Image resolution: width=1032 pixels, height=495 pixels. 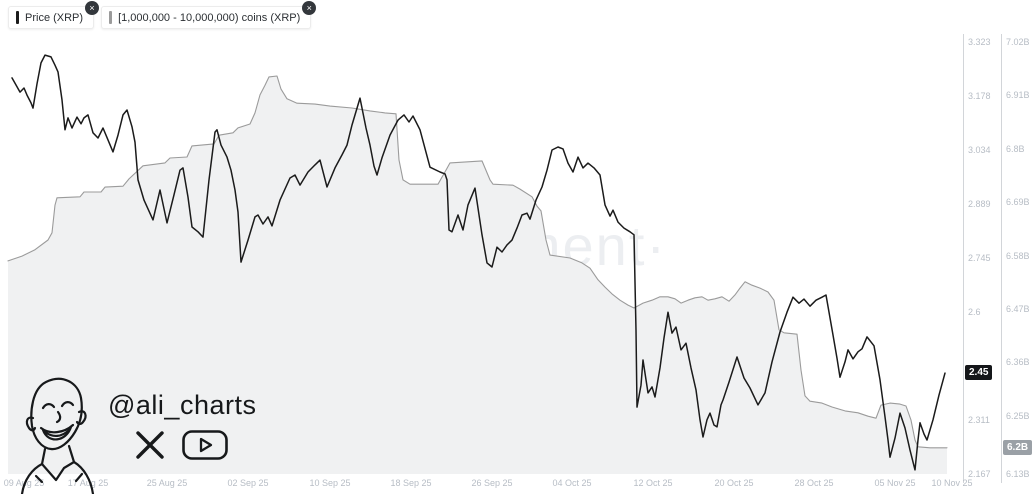 What do you see at coordinates (150, 445) in the screenshot?
I see `x-logo-icon` at bounding box center [150, 445].